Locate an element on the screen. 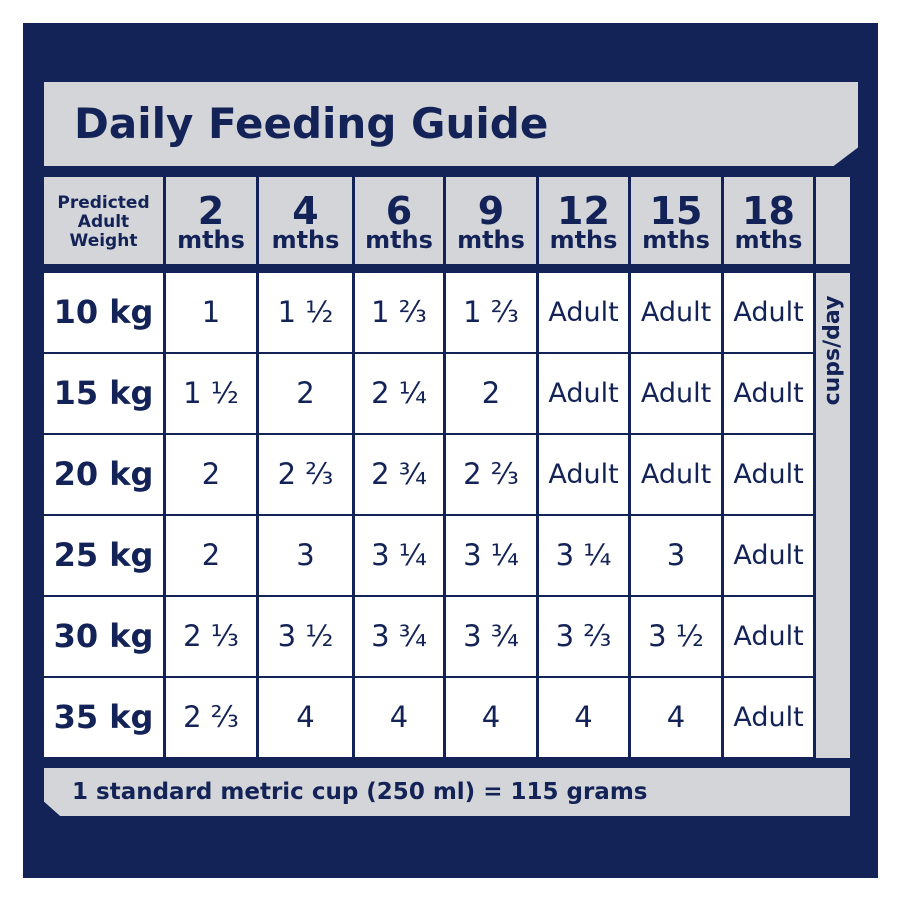 The image size is (900, 900). header-age-9: 9 mths is located at coordinates (491, 220).